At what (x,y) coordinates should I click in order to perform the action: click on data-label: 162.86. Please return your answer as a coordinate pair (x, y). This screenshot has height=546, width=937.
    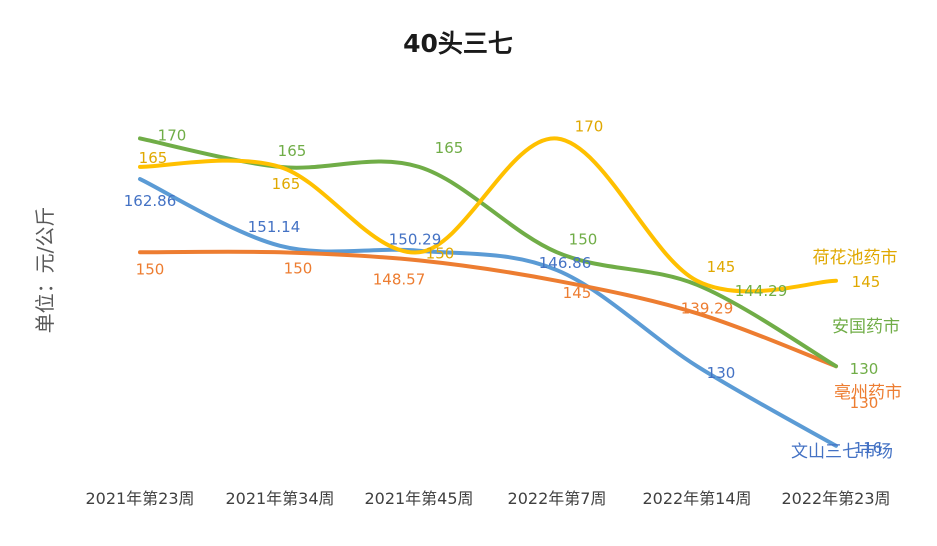
    Looking at the image, I should click on (150, 201).